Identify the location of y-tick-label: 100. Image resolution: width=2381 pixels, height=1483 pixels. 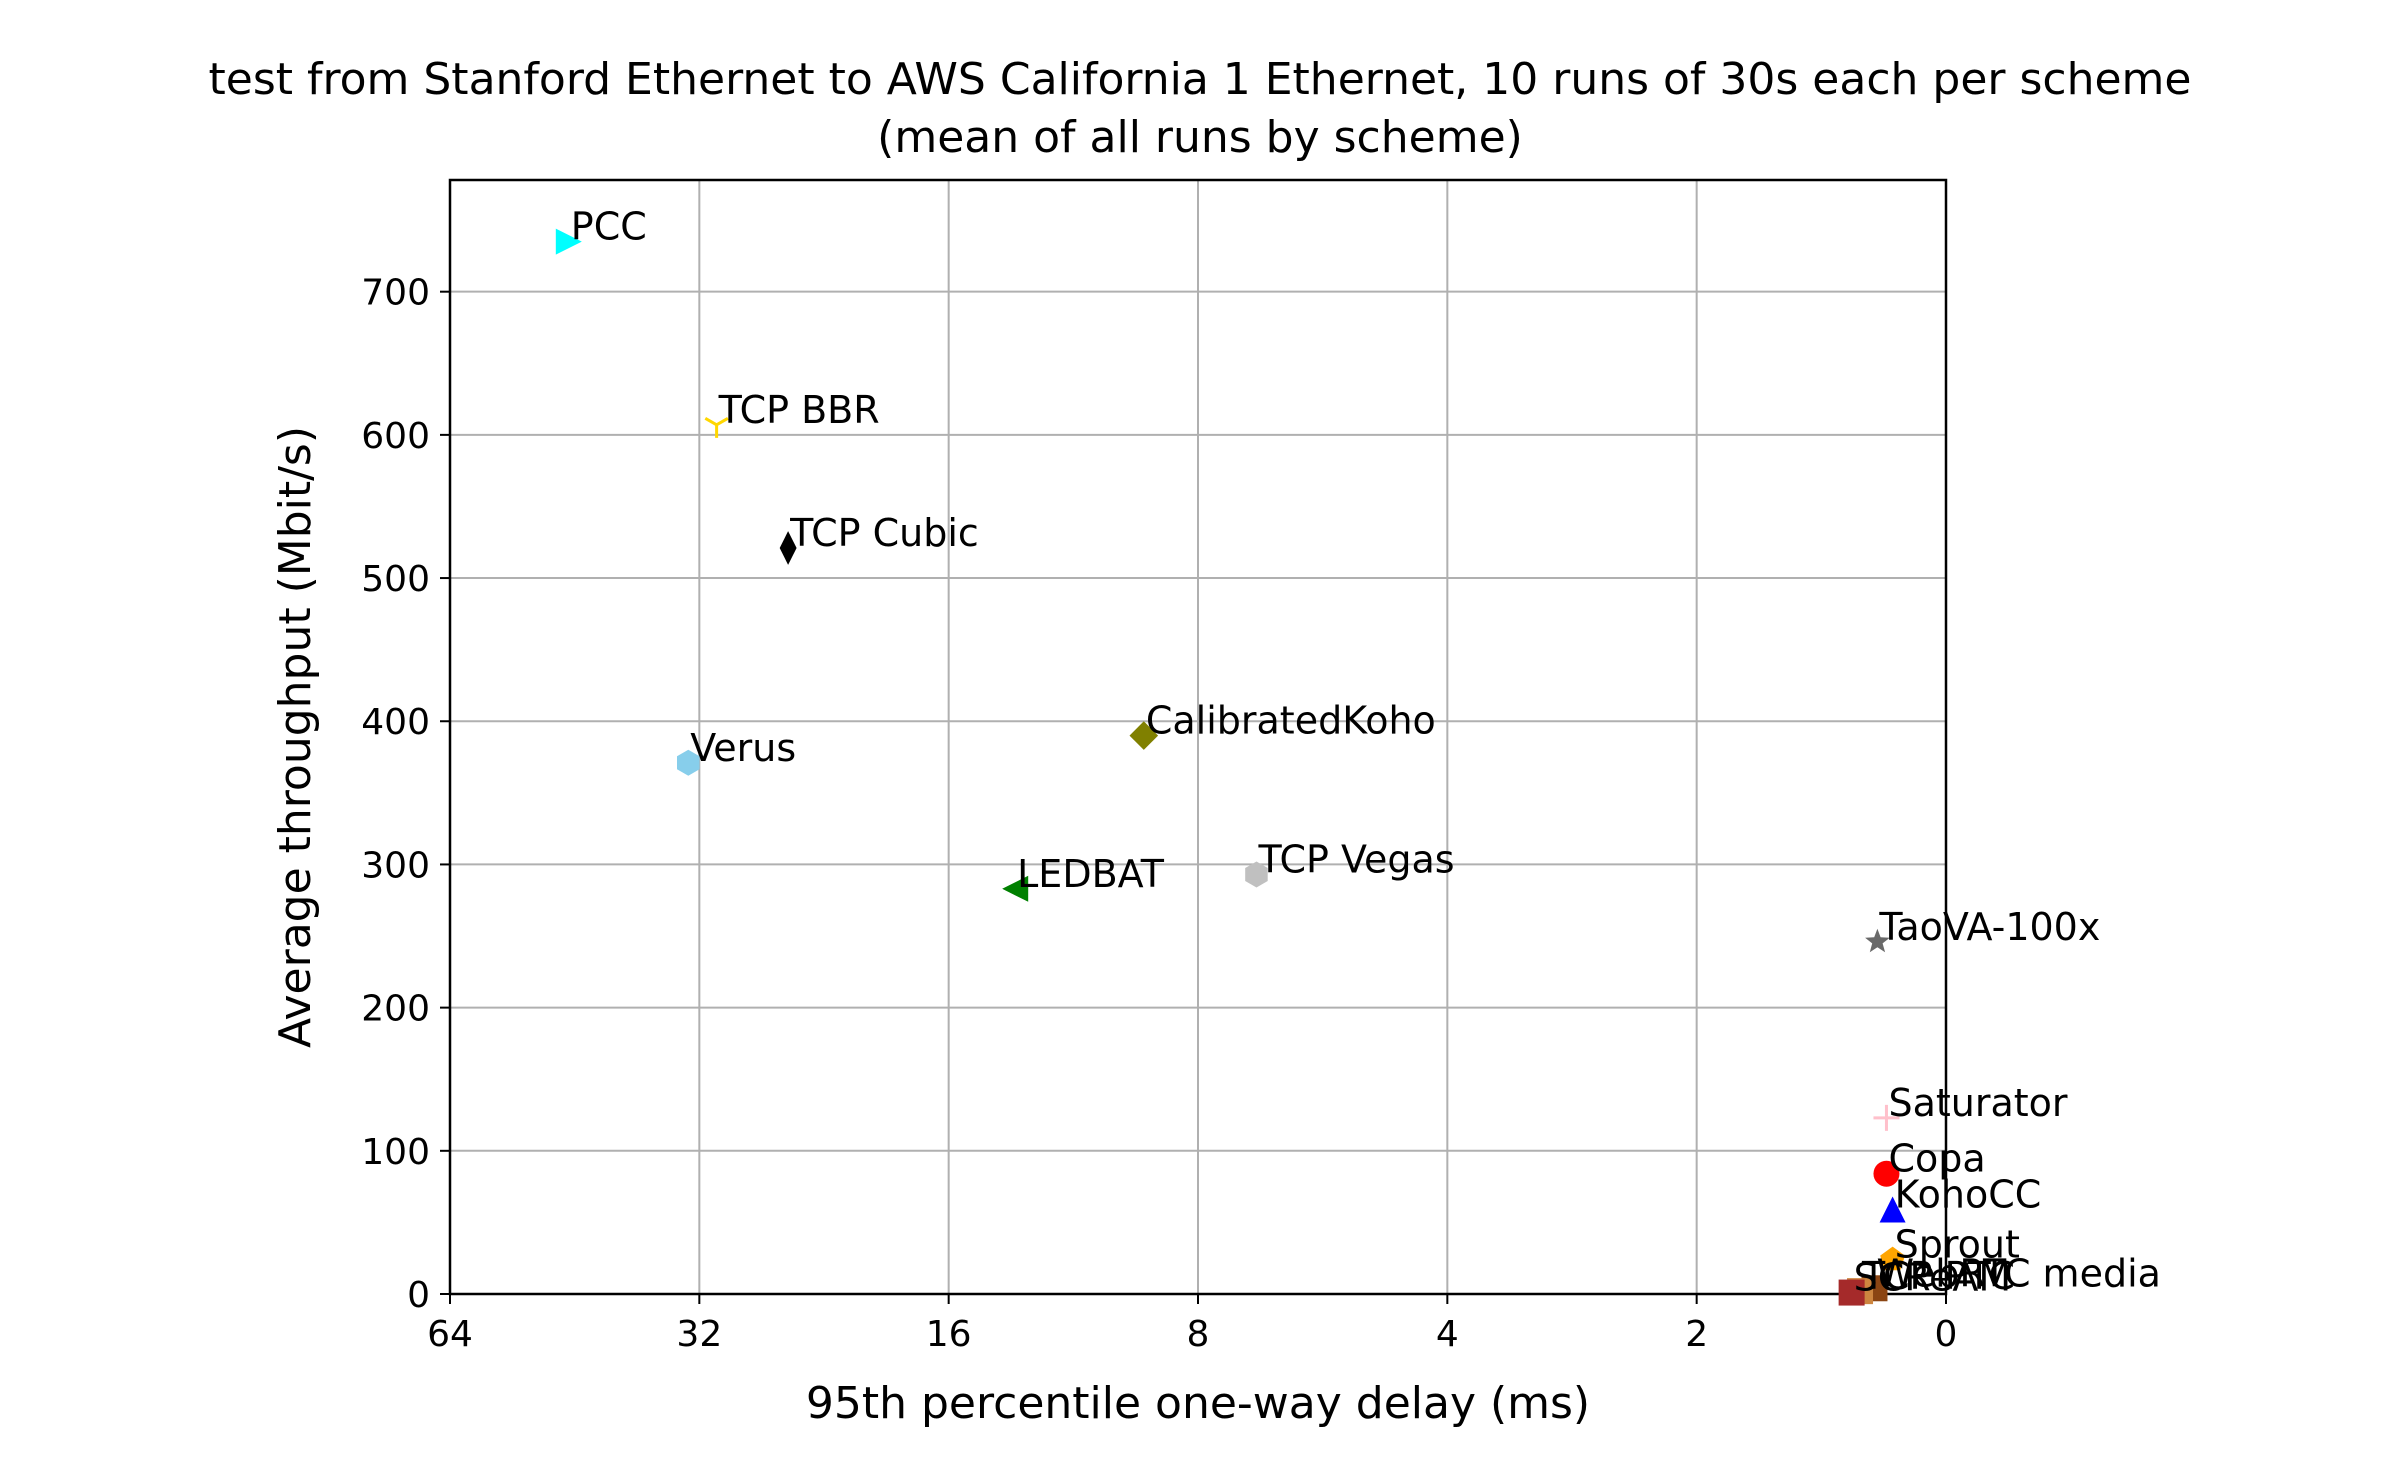
(395, 1152).